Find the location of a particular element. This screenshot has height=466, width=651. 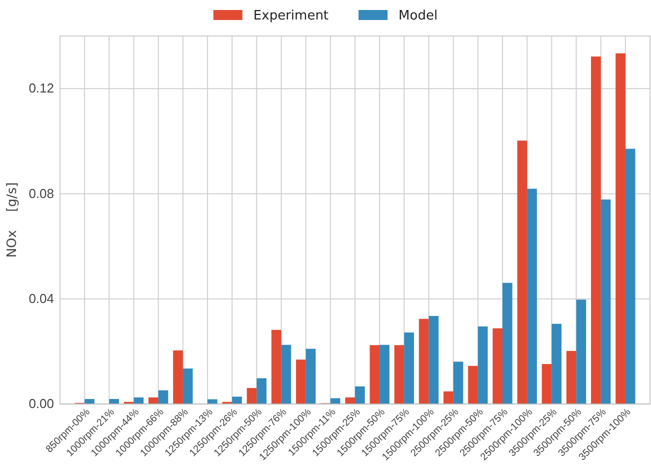

y-tick-label: 0.08 is located at coordinates (41, 193).